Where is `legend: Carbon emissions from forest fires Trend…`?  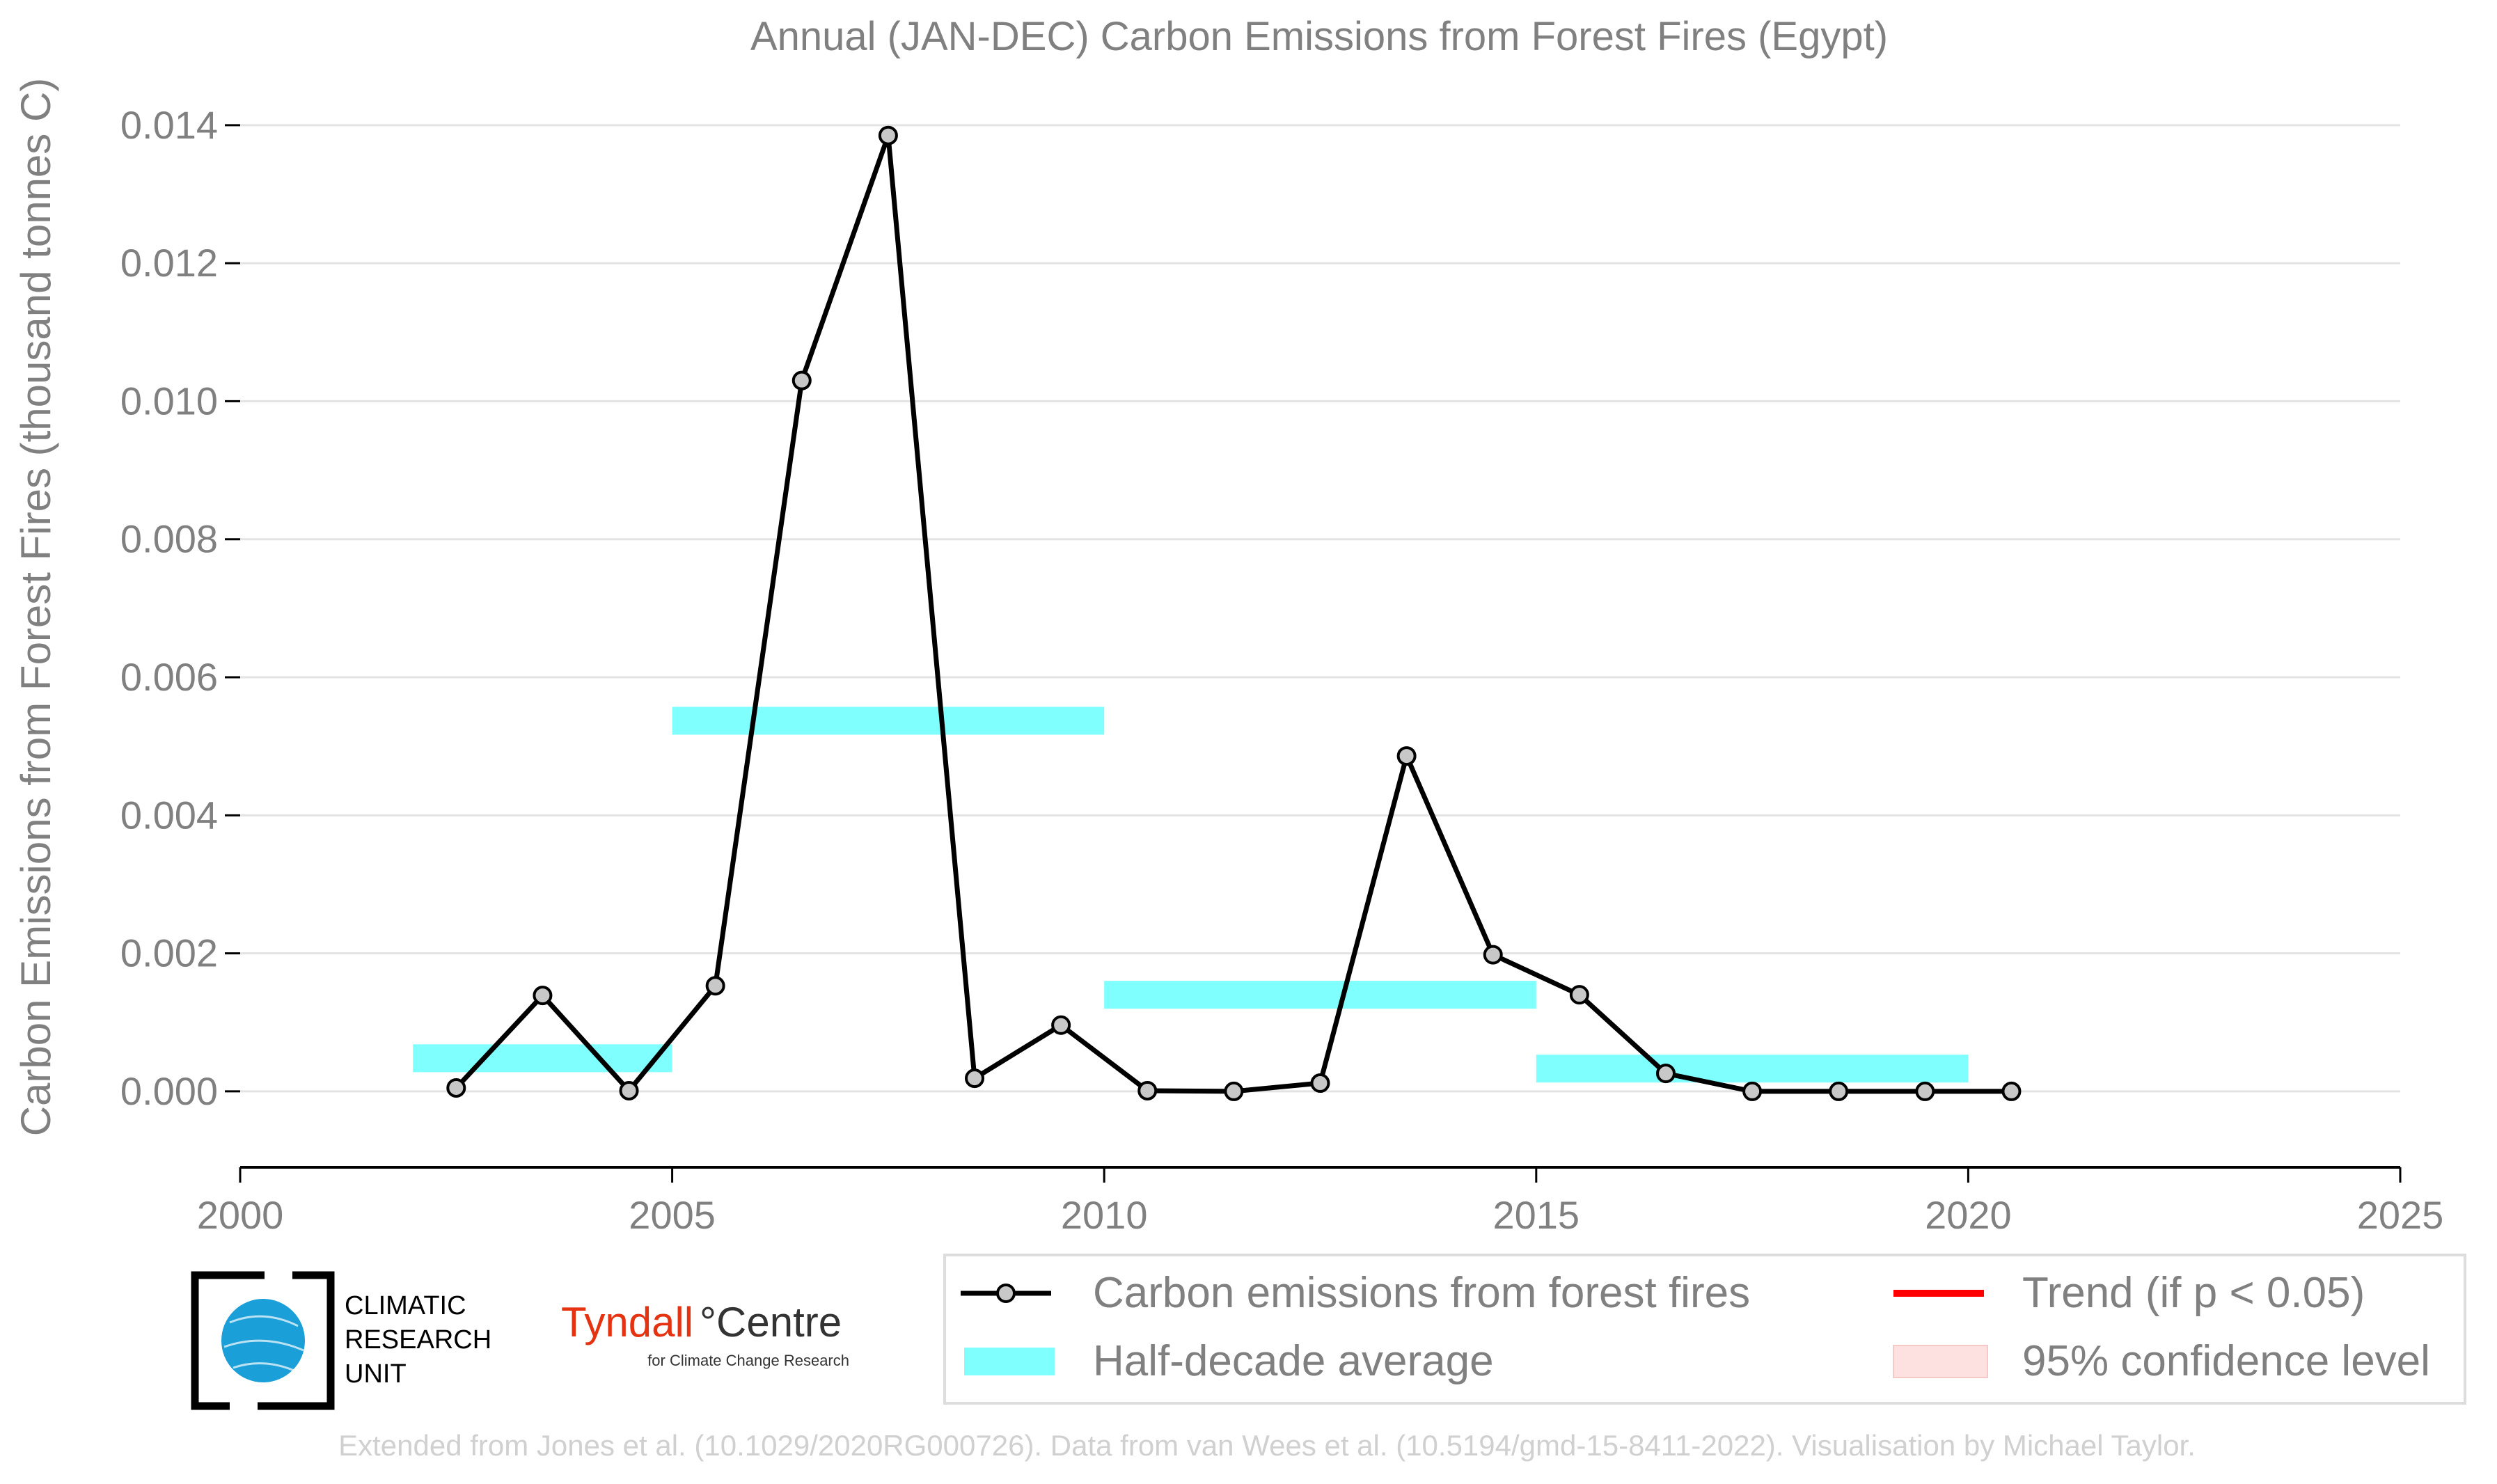 legend: Carbon emissions from forest fires Trend… is located at coordinates (1704, 1329).